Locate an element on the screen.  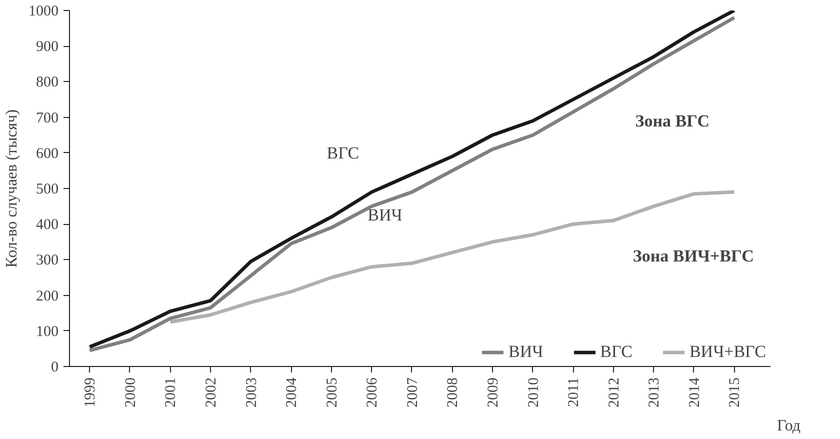
y-tick-label: 300 is located at coordinates (47, 260).